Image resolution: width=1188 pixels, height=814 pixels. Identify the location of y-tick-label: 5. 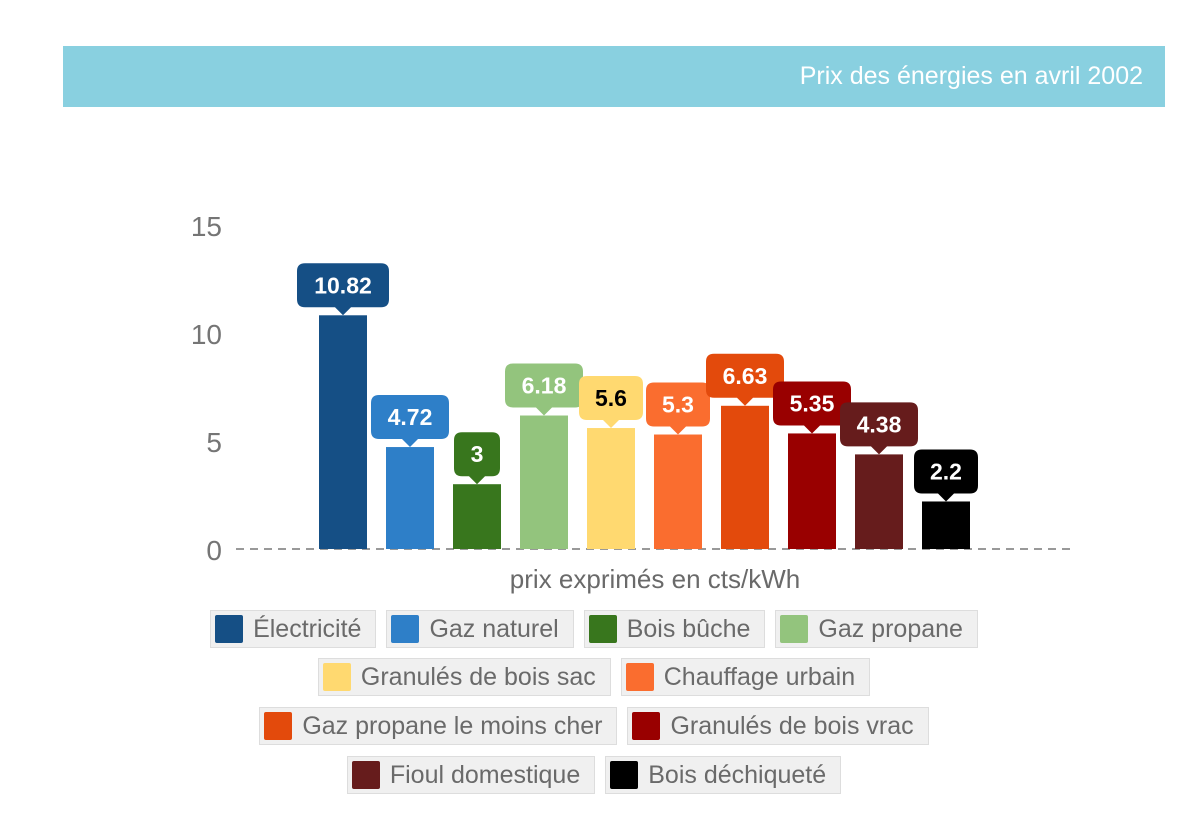
(214, 442).